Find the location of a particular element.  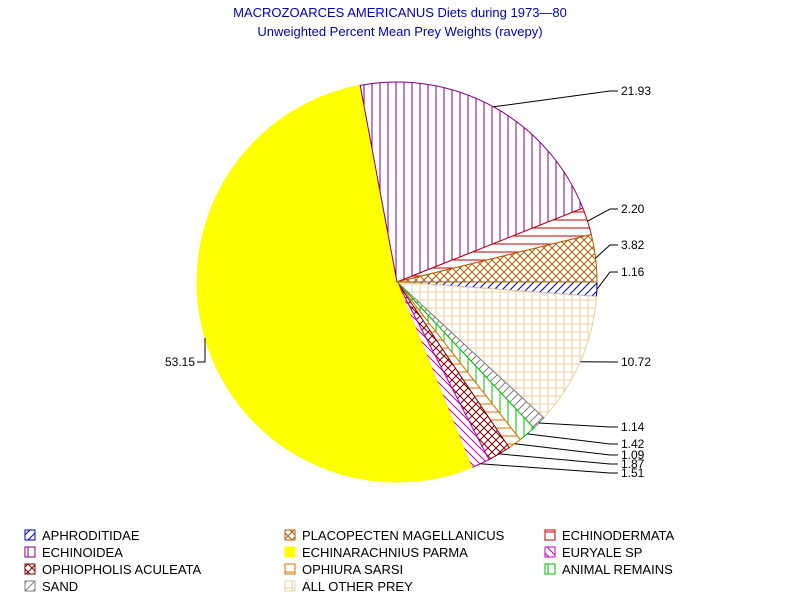

legend-swatch-echinodermata is located at coordinates (550, 535).